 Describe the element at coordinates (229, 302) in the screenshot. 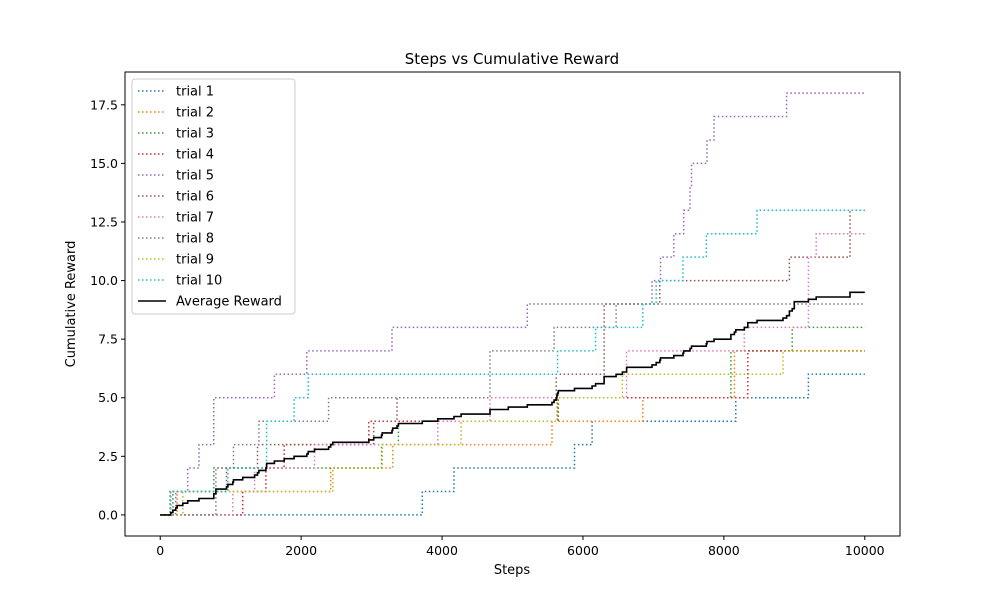

I see `legend-label-average-reward: Average Reward` at that location.